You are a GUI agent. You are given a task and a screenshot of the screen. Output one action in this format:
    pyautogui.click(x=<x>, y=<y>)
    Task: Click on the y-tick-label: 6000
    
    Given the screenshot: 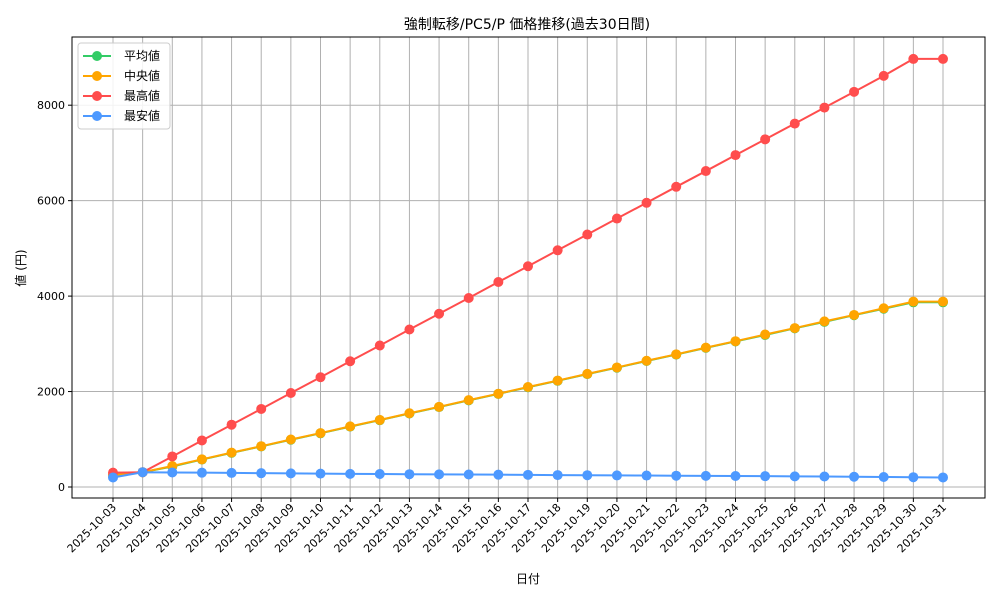 What is the action you would take?
    pyautogui.click(x=51, y=201)
    